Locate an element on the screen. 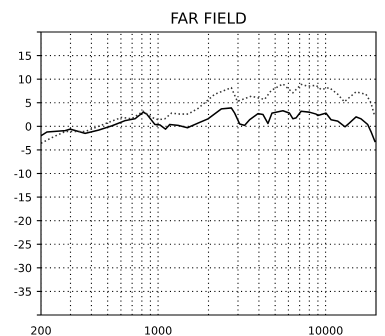 The width and height of the screenshot is (385, 336). y-tick-label: -5 is located at coordinates (26, 150).